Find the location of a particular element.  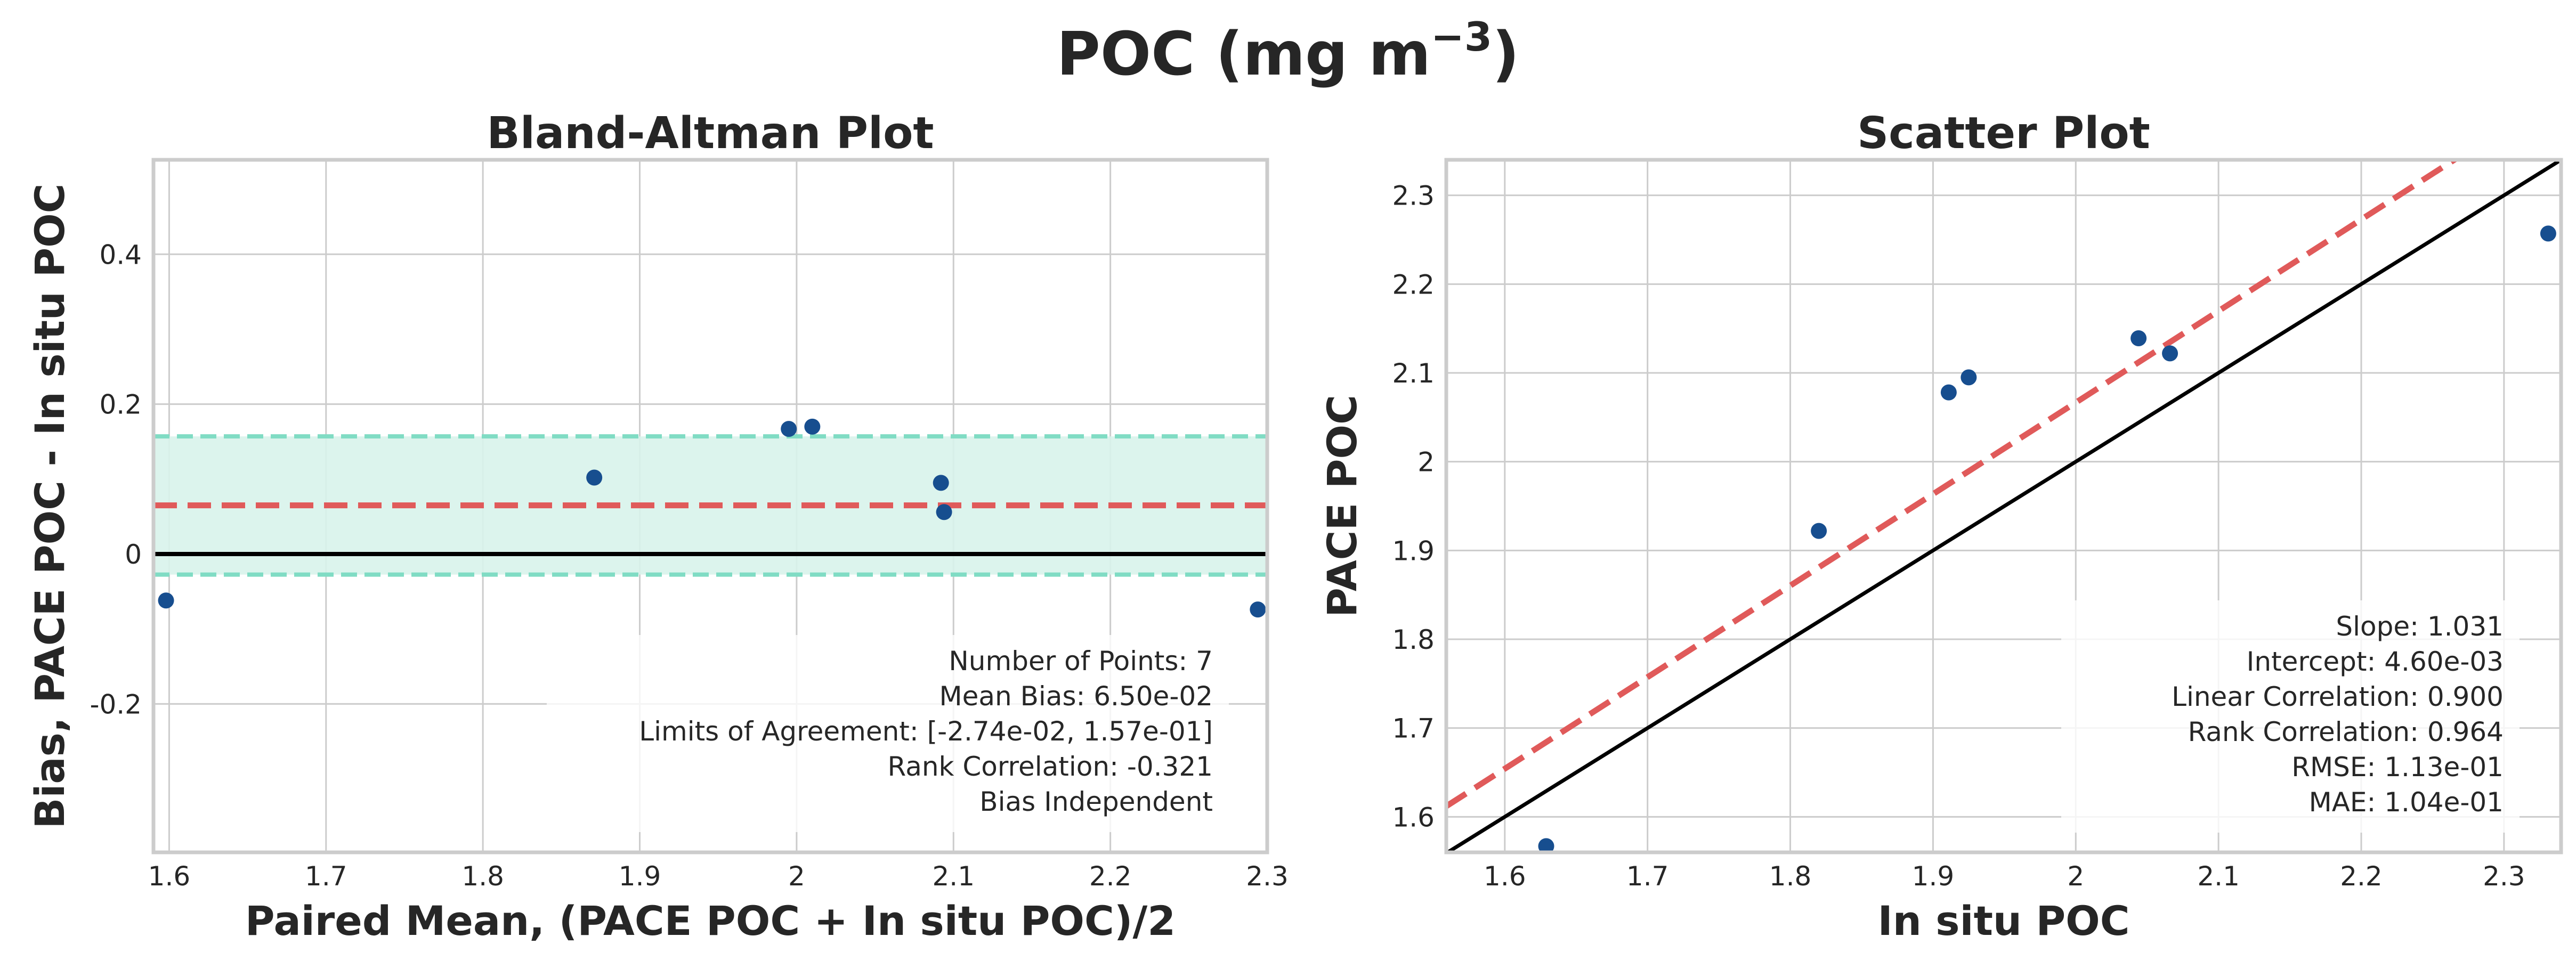

y-tick-label: 1.8 is located at coordinates (1413, 639).